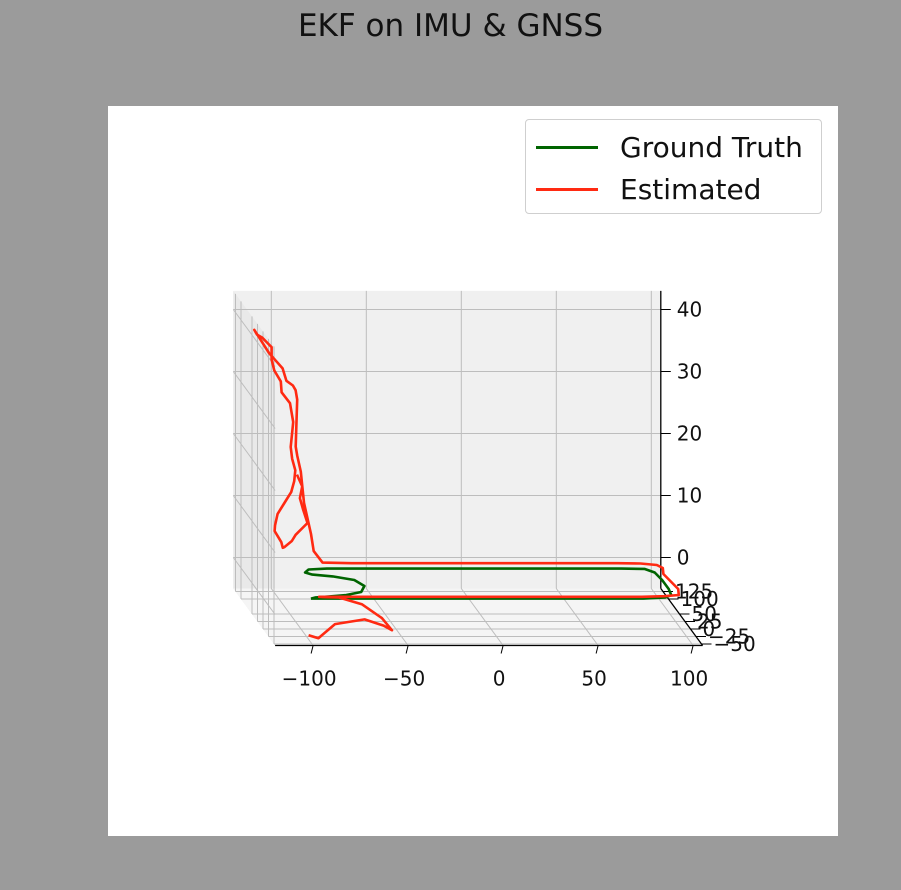 Image resolution: width=901 pixels, height=890 pixels. I want to click on x-tick-label: −100, so click(309, 679).